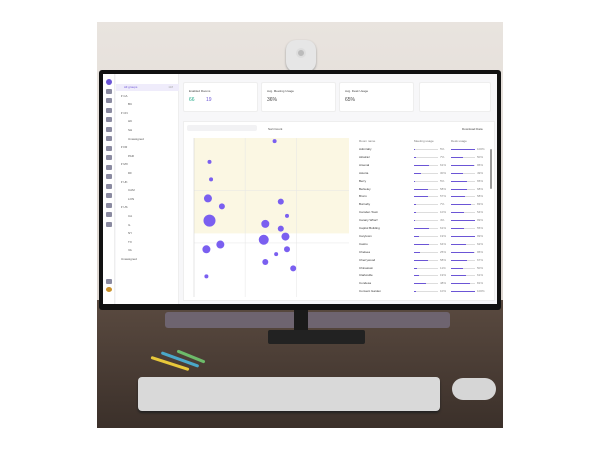 This screenshot has height=450, width=600. What do you see at coordinates (364, 164) in the screenshot?
I see `room-name: Arsenal` at bounding box center [364, 164].